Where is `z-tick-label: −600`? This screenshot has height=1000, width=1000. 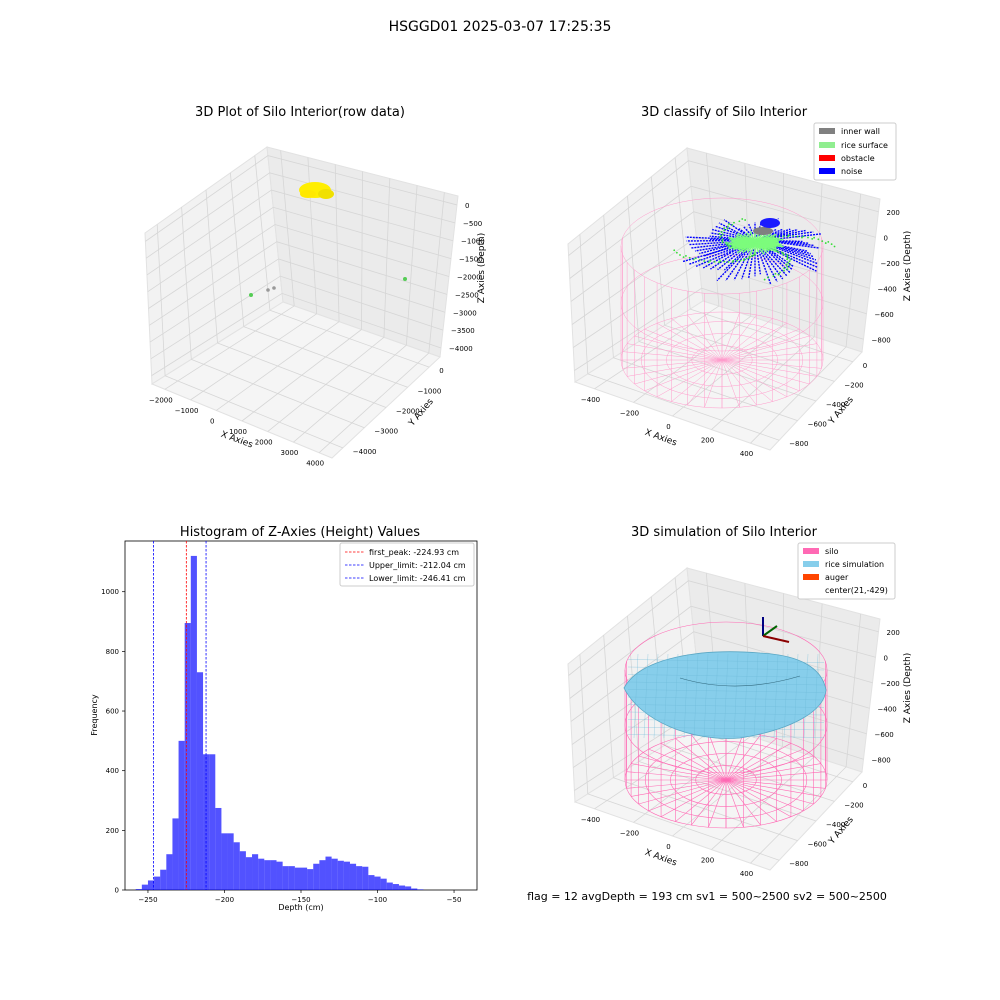 z-tick-label: −600 is located at coordinates (884, 315).